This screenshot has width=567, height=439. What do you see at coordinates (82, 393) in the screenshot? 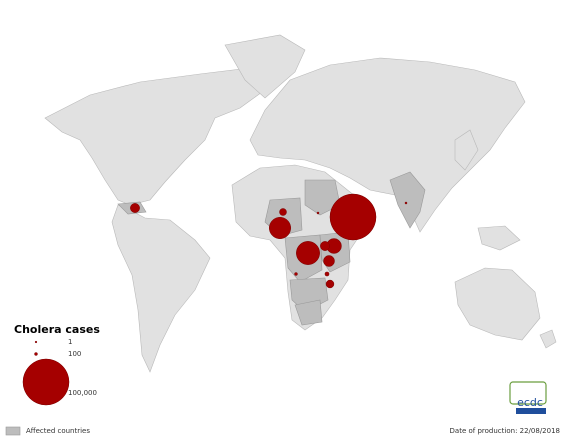
I see `legend-size-label: 100,000` at bounding box center [82, 393].